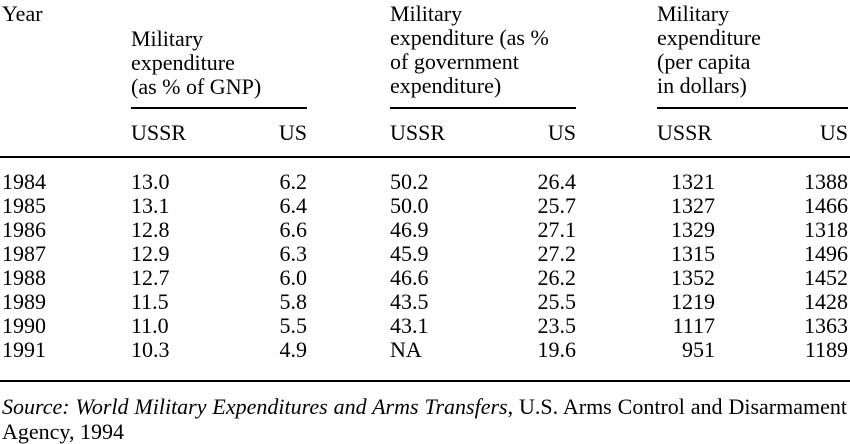 This screenshot has height=444, width=850. Describe the element at coordinates (406, 349) in the screenshot. I see `cell-government-ussr: NA` at that location.